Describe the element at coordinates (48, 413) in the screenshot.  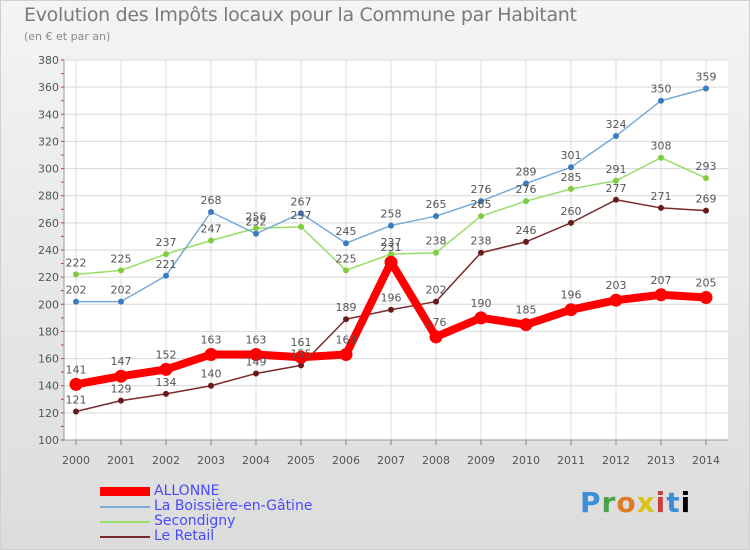
I see `y-tick-label: 120` at that location.